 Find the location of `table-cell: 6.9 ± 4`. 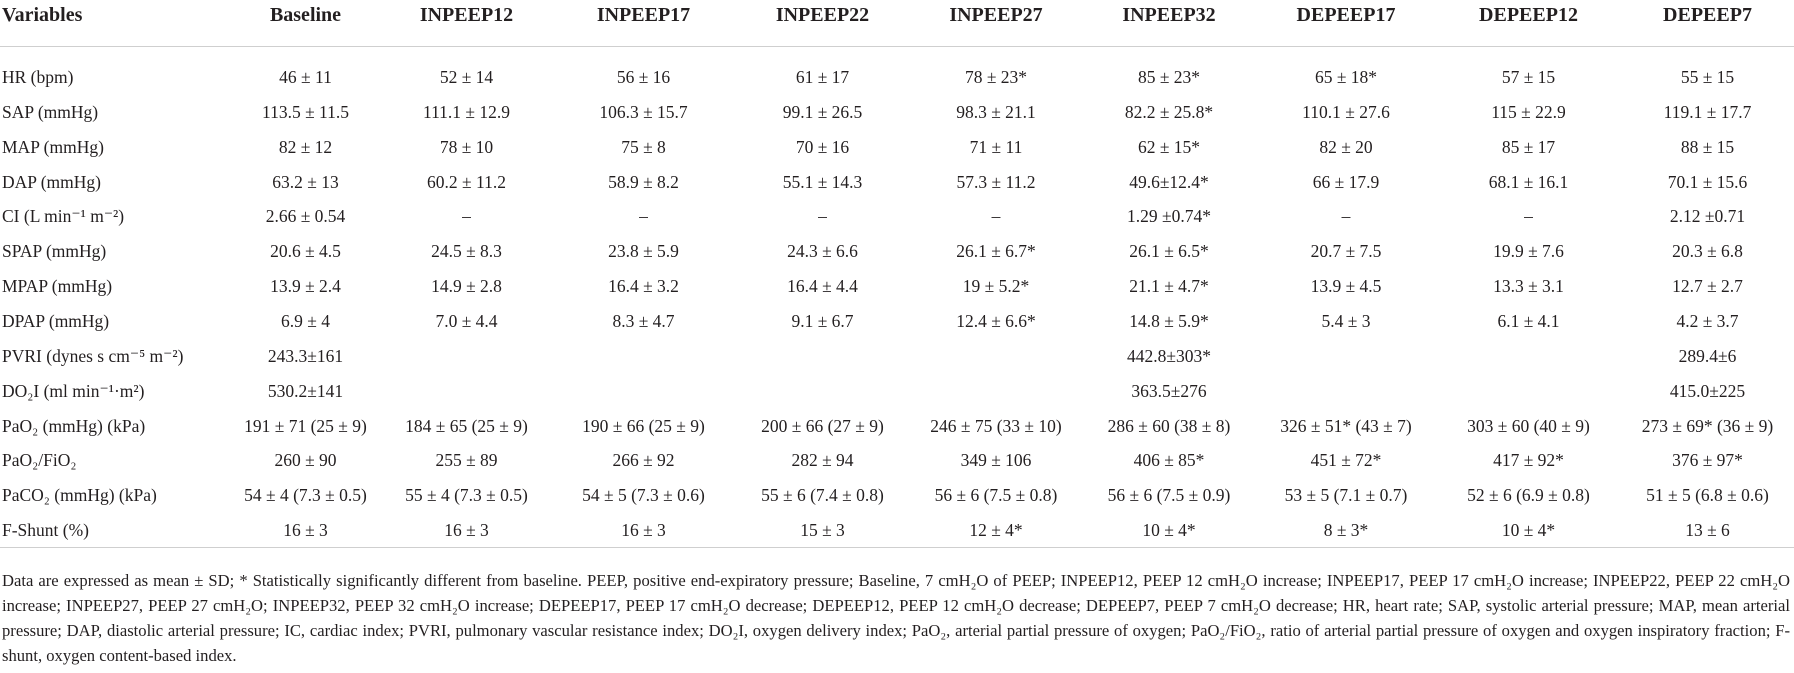

table-cell: 6.9 ± 4 is located at coordinates (305, 320).